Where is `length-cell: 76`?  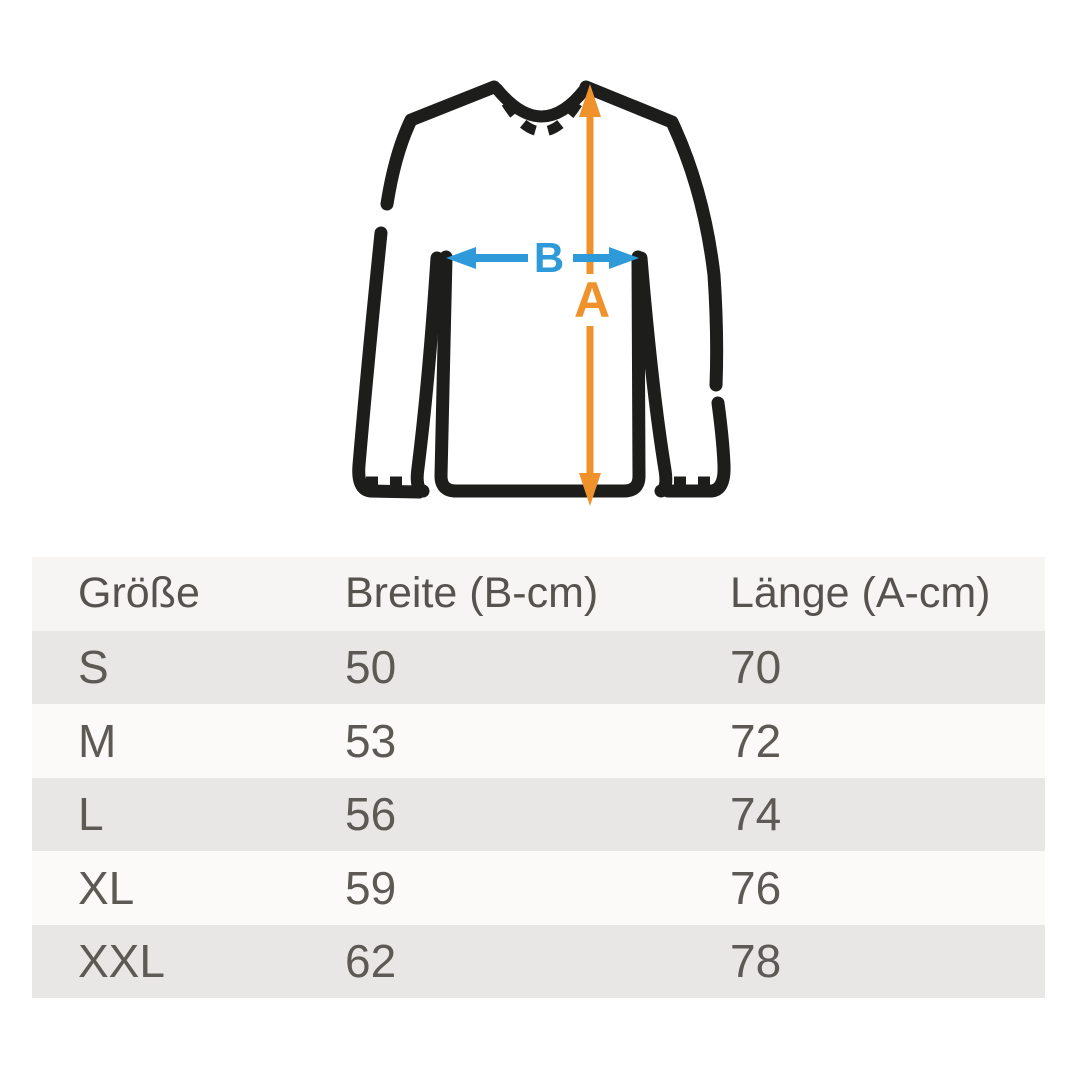
length-cell: 76 is located at coordinates (756, 887).